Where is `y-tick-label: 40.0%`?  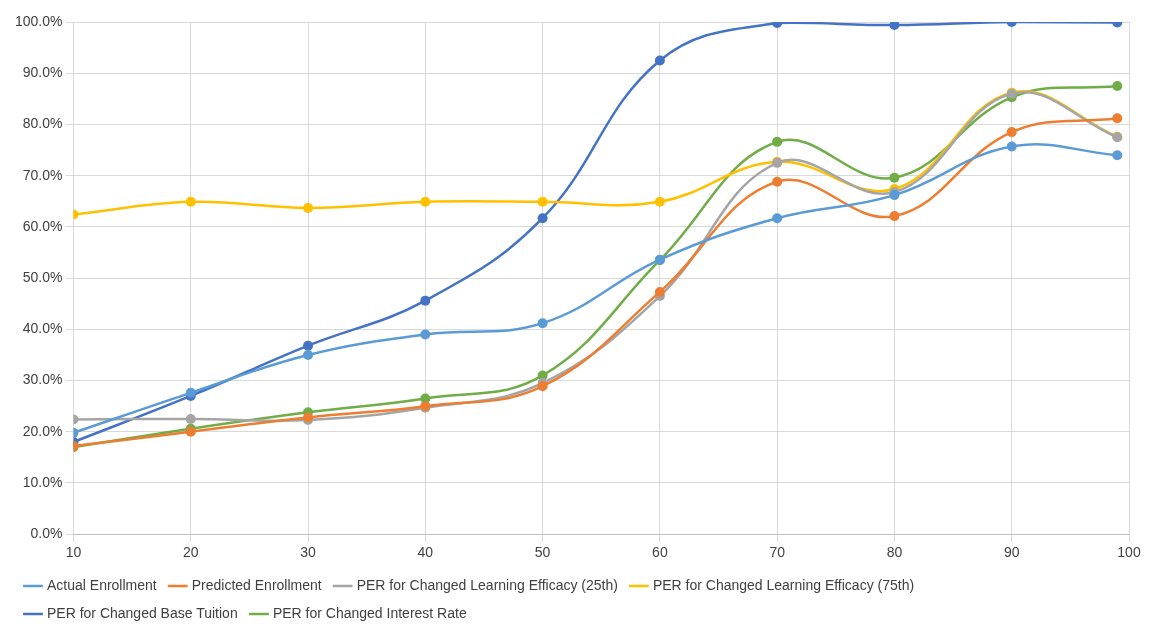
y-tick-label: 40.0% is located at coordinates (42, 328).